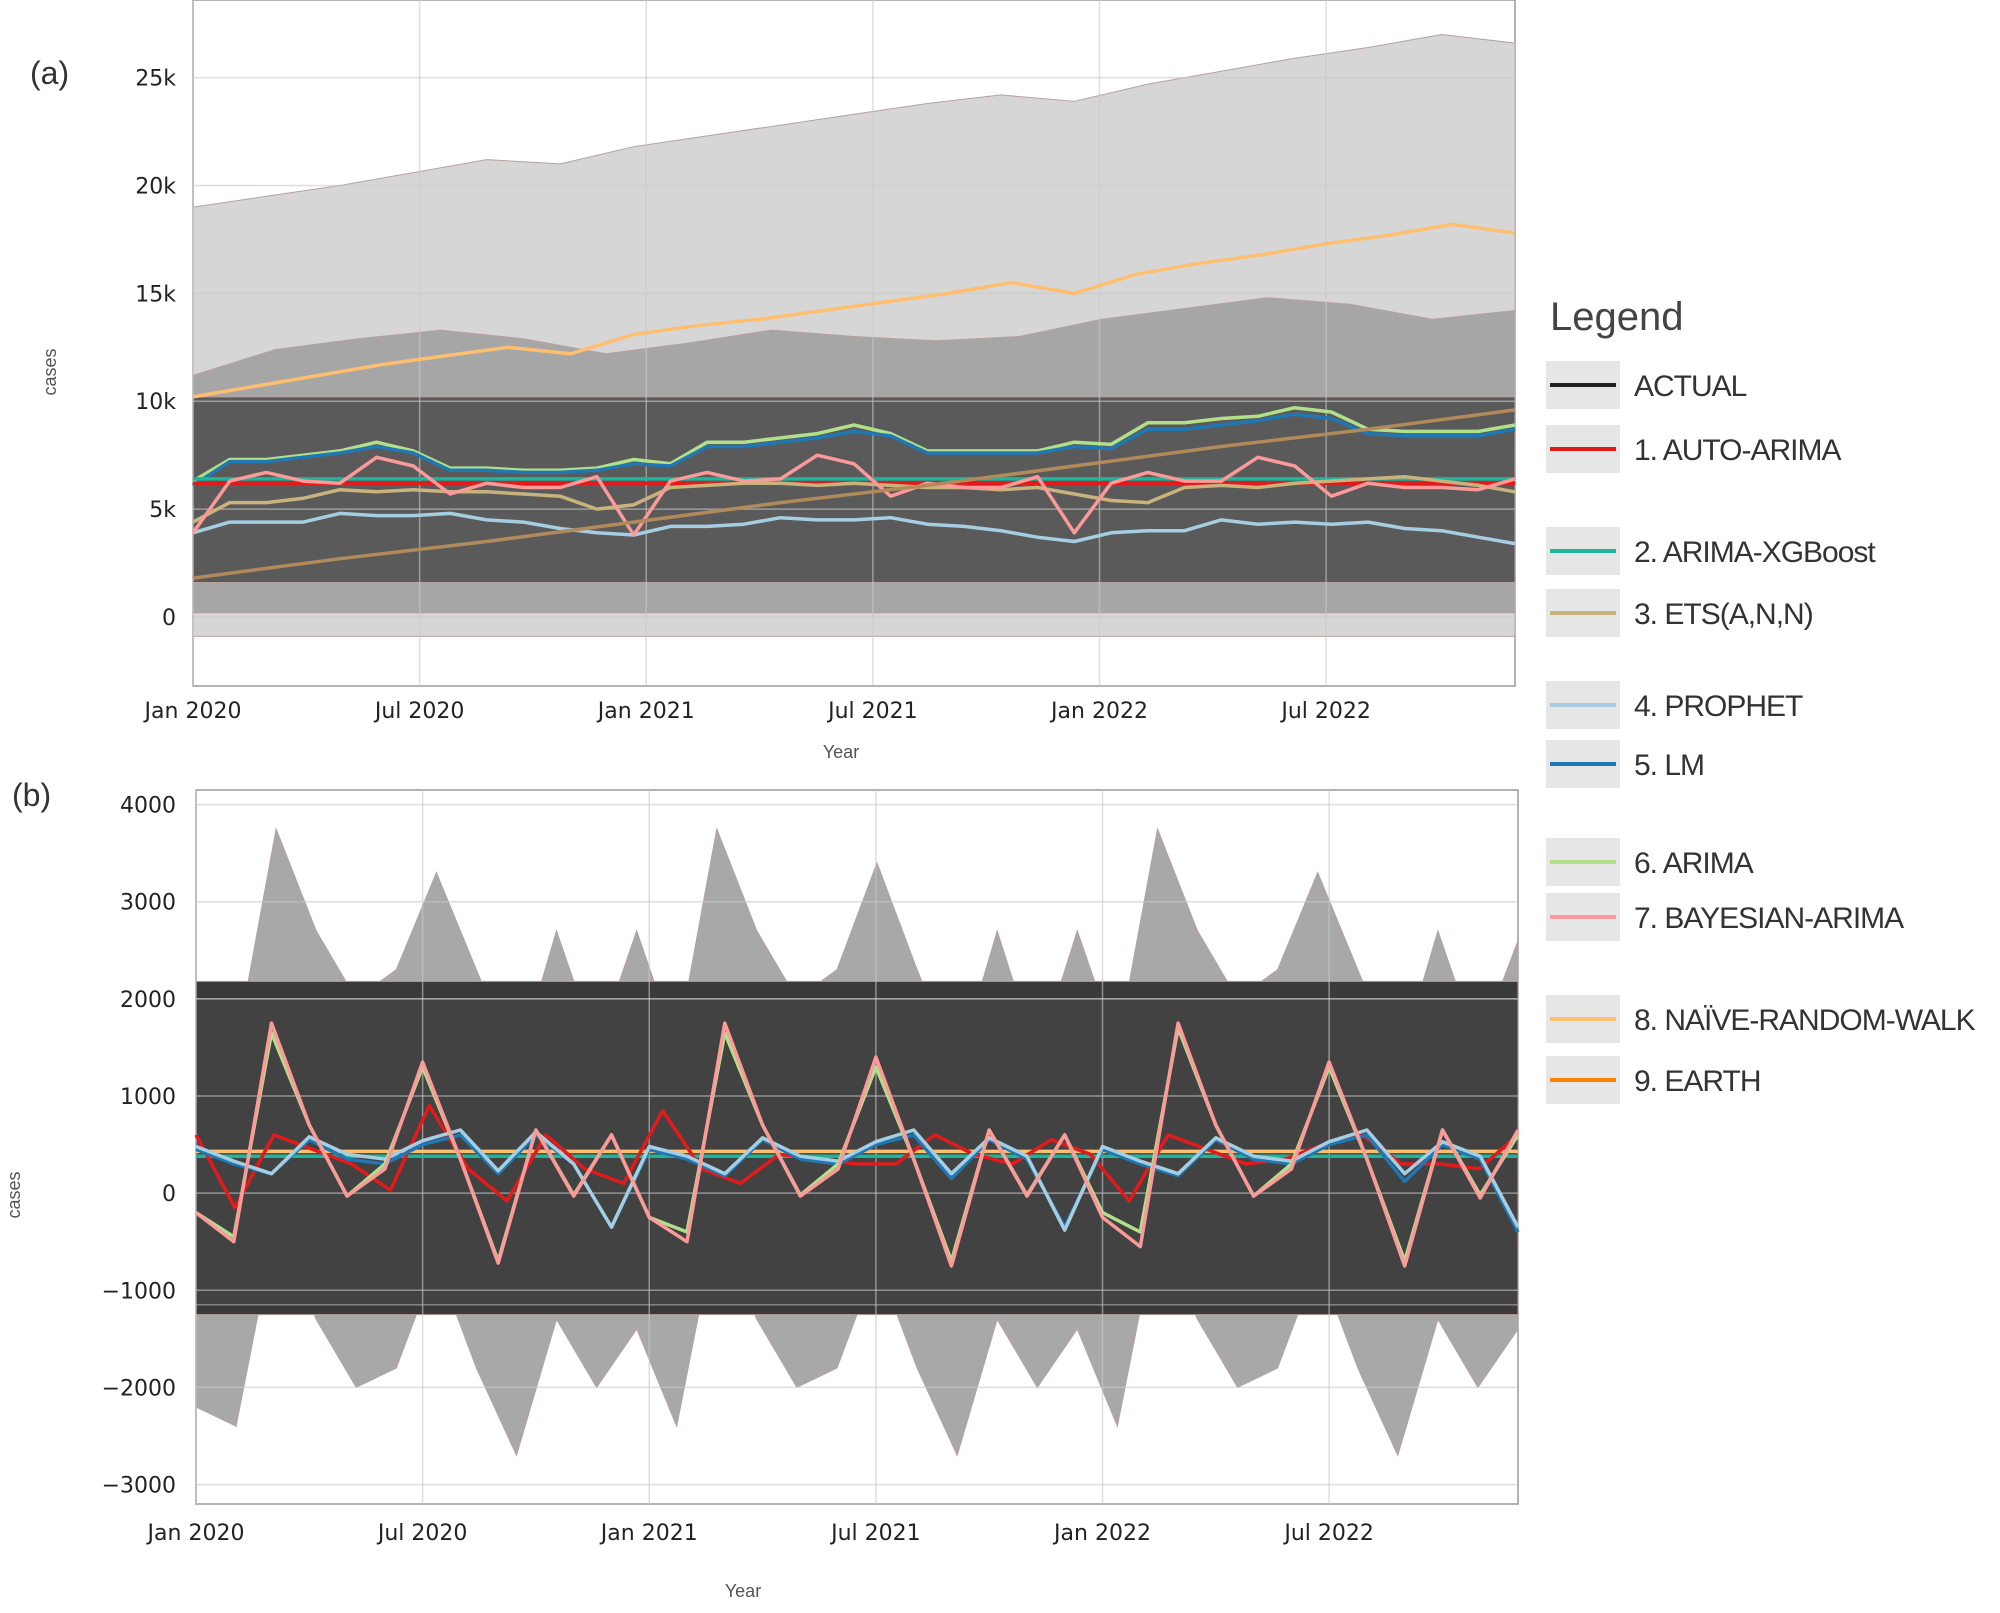 This screenshot has height=1613, width=2000. Describe the element at coordinates (148, 1097) in the screenshot. I see `y-tick-label: 1000` at that location.